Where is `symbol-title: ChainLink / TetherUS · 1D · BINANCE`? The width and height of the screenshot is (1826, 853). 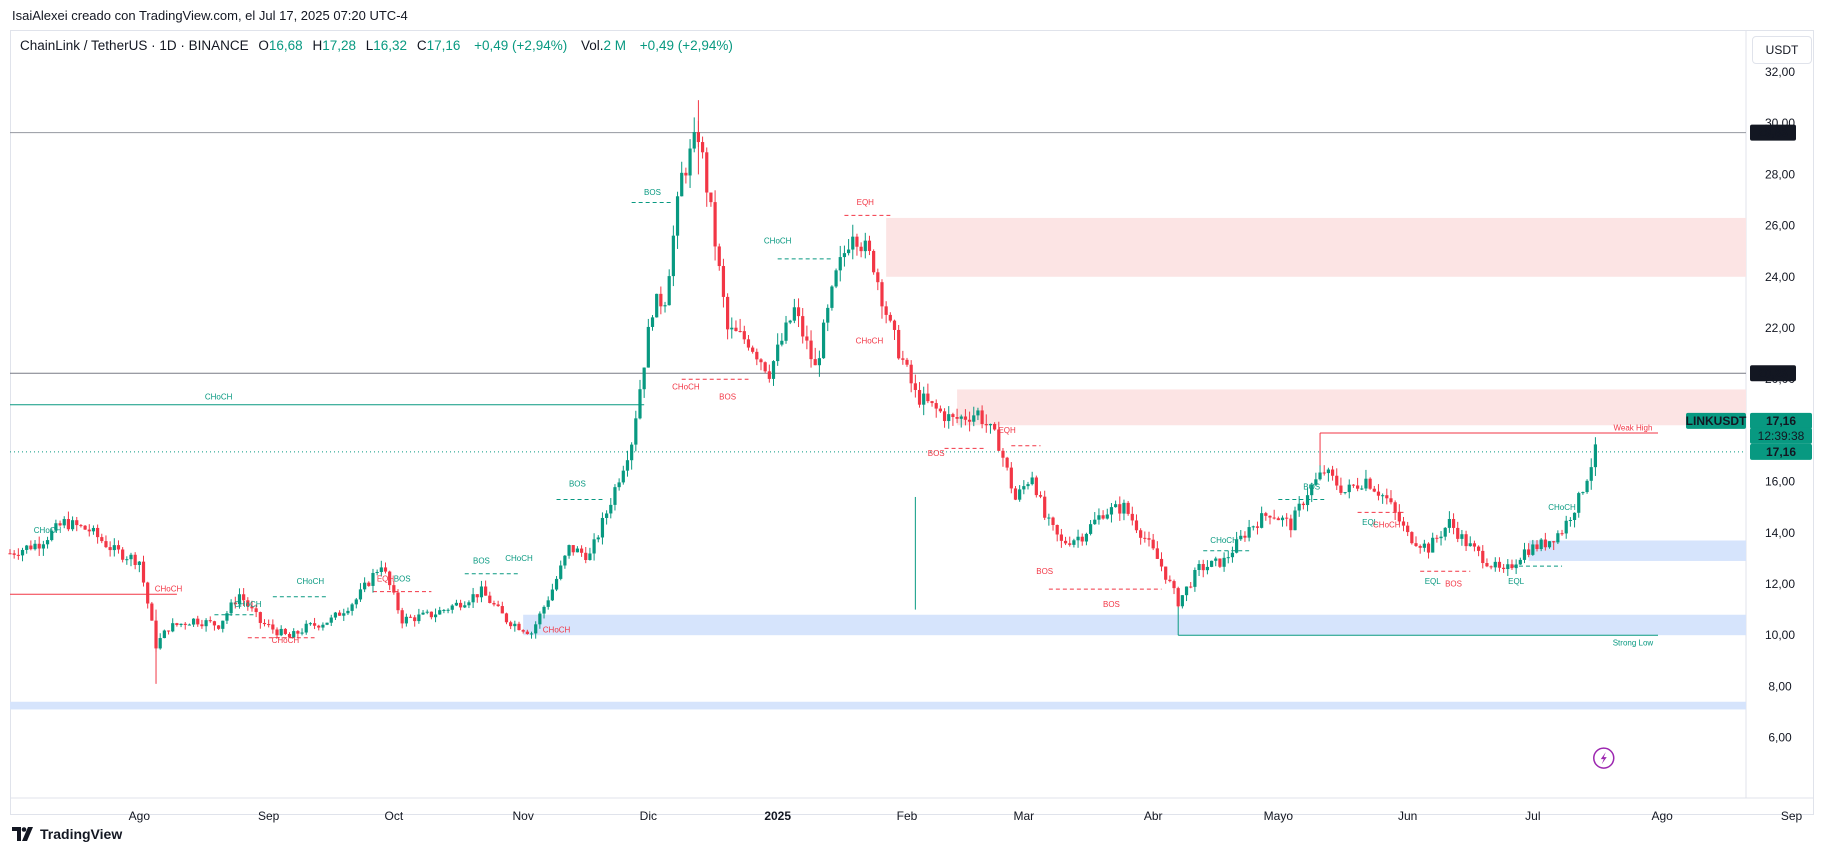
symbol-title: ChainLink / TetherUS · 1D · BINANCE is located at coordinates (134, 45).